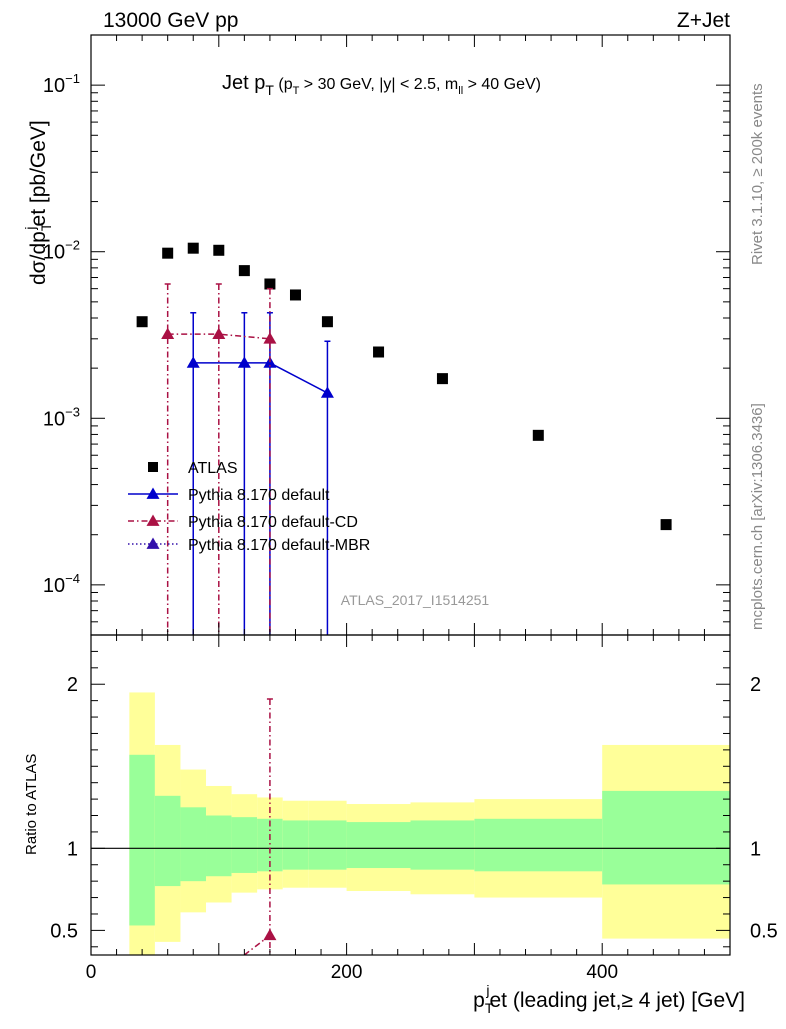 The height and width of the screenshot is (1029, 786). What do you see at coordinates (764, 931) in the screenshot?
I see `ratio-y-tick-label-right: 0.5` at bounding box center [764, 931].